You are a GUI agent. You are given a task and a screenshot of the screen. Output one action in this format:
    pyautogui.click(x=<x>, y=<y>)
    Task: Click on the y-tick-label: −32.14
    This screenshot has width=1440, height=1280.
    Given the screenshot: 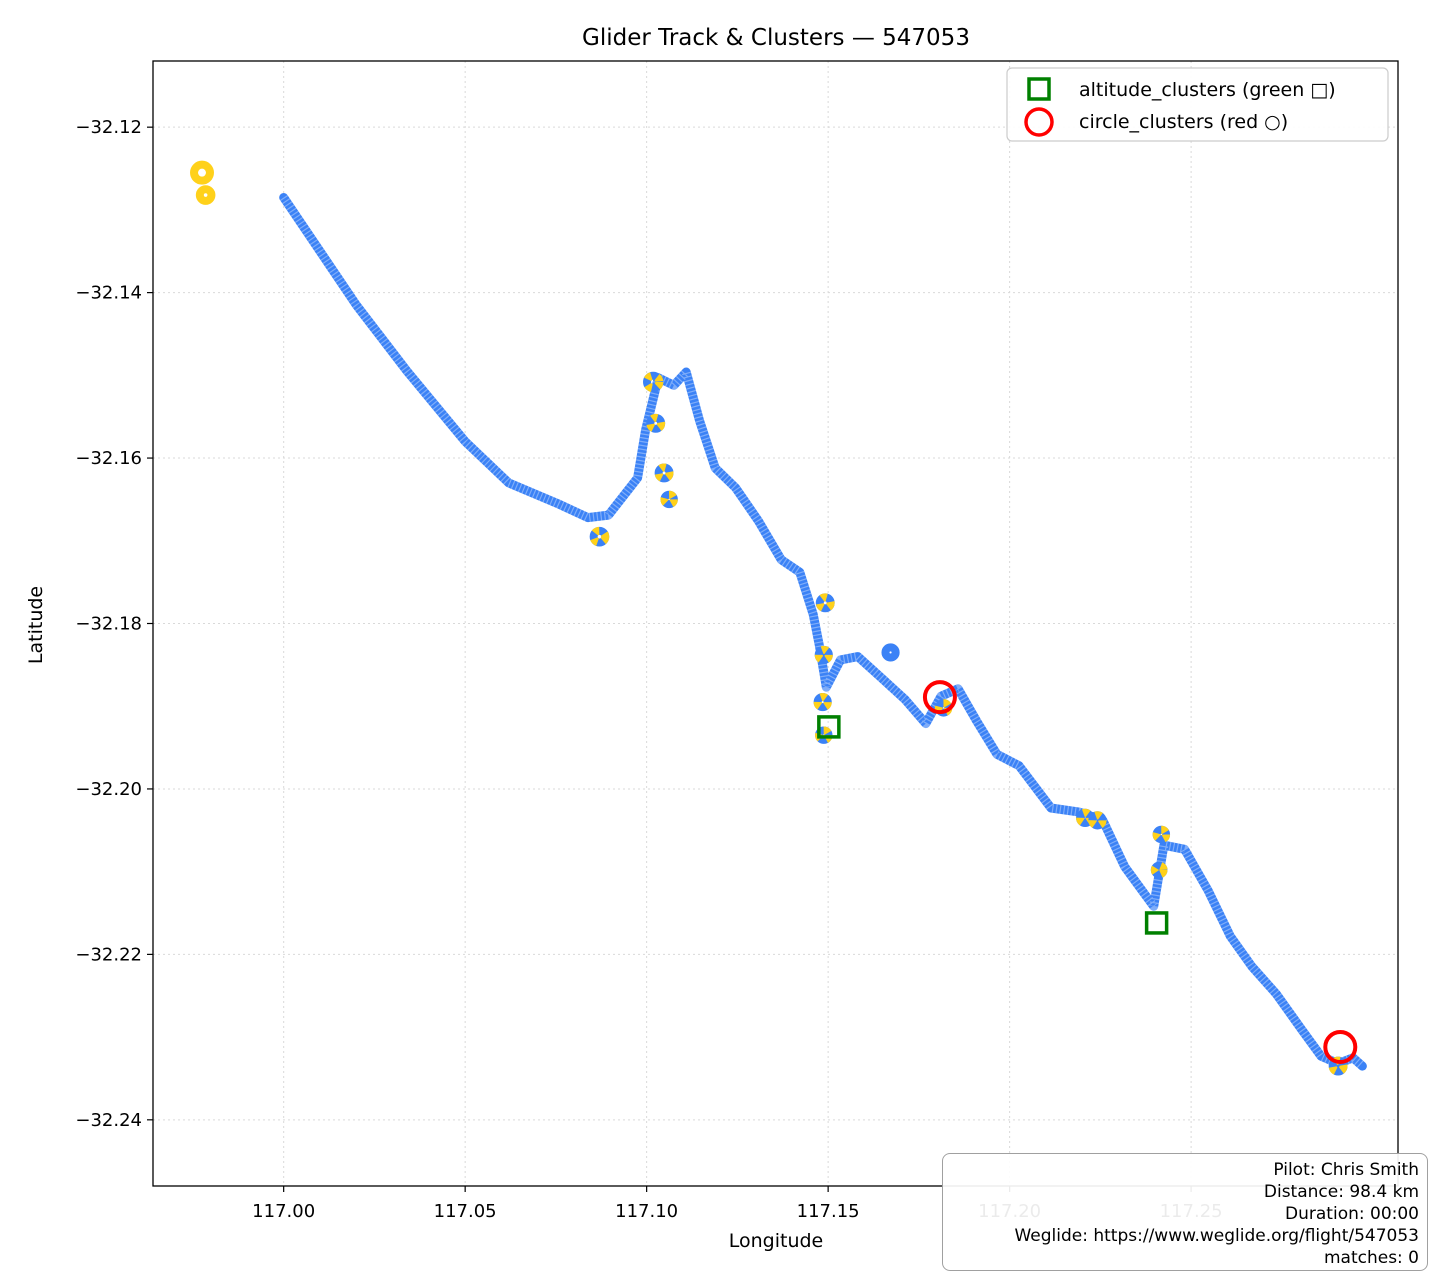 What is the action you would take?
    pyautogui.click(x=108, y=293)
    